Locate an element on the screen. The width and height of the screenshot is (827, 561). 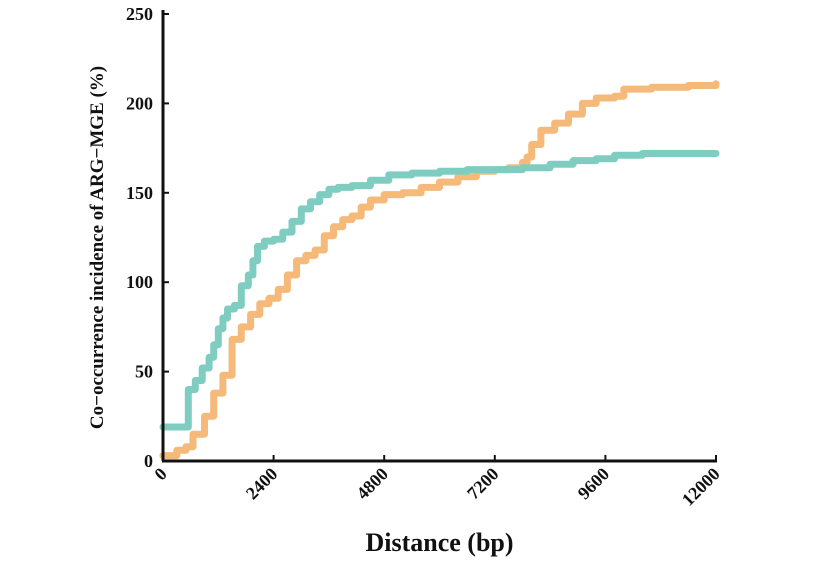
y-tick-label: 50 is located at coordinates (144, 372).